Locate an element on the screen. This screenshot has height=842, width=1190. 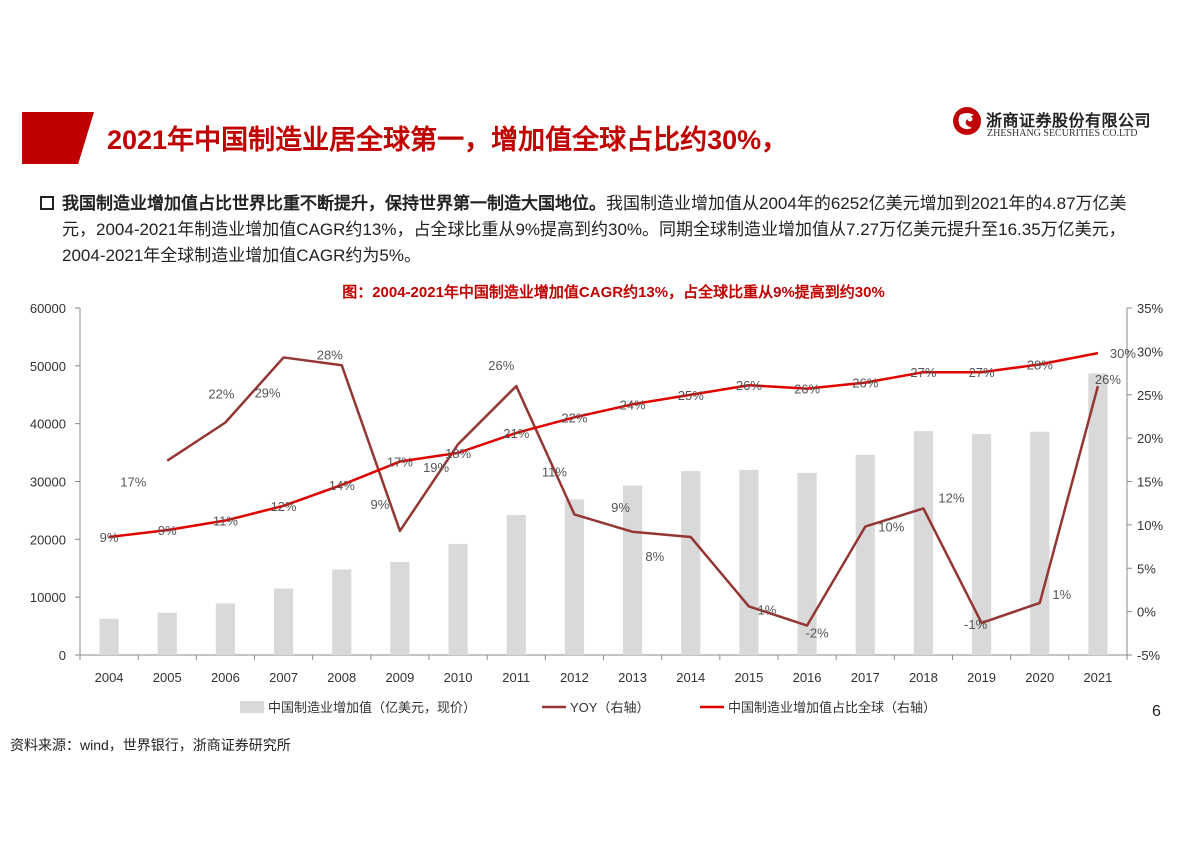
x-tick-label: 2012 is located at coordinates (574, 677).